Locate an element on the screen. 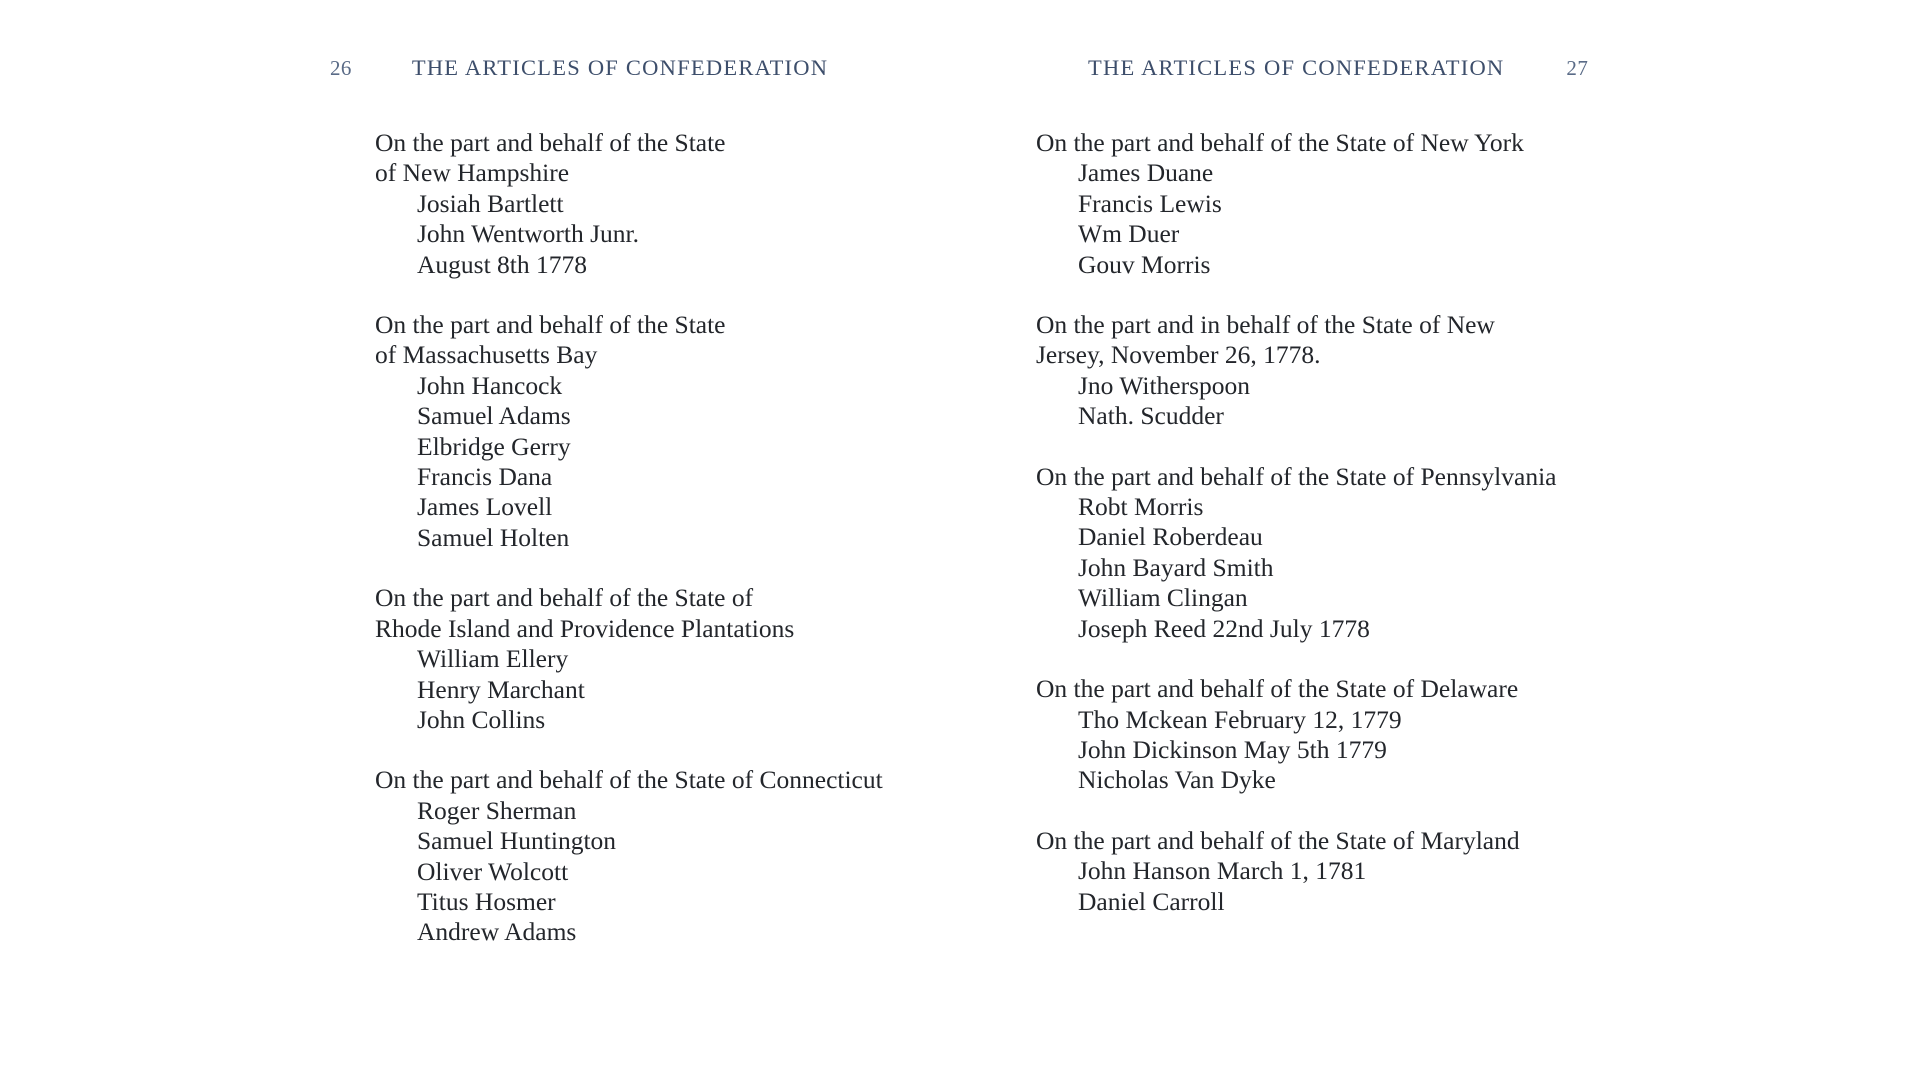 This screenshot has width=1920, height=1080. signatory-name: Roger Sherman is located at coordinates (497, 810).